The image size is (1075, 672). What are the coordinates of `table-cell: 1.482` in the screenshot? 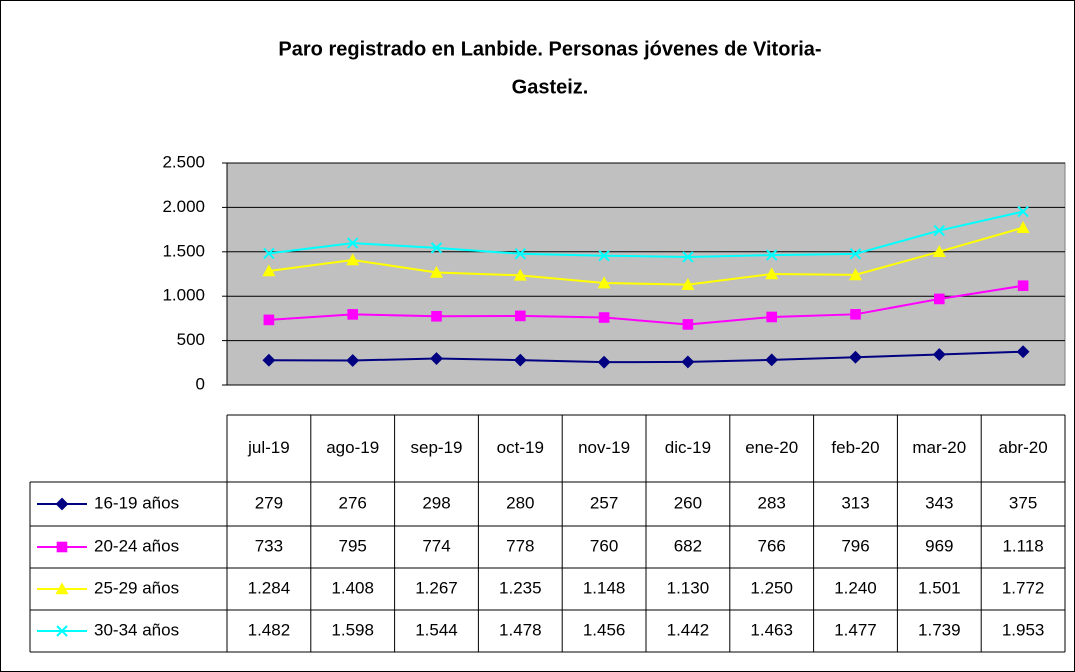 It's located at (269, 629).